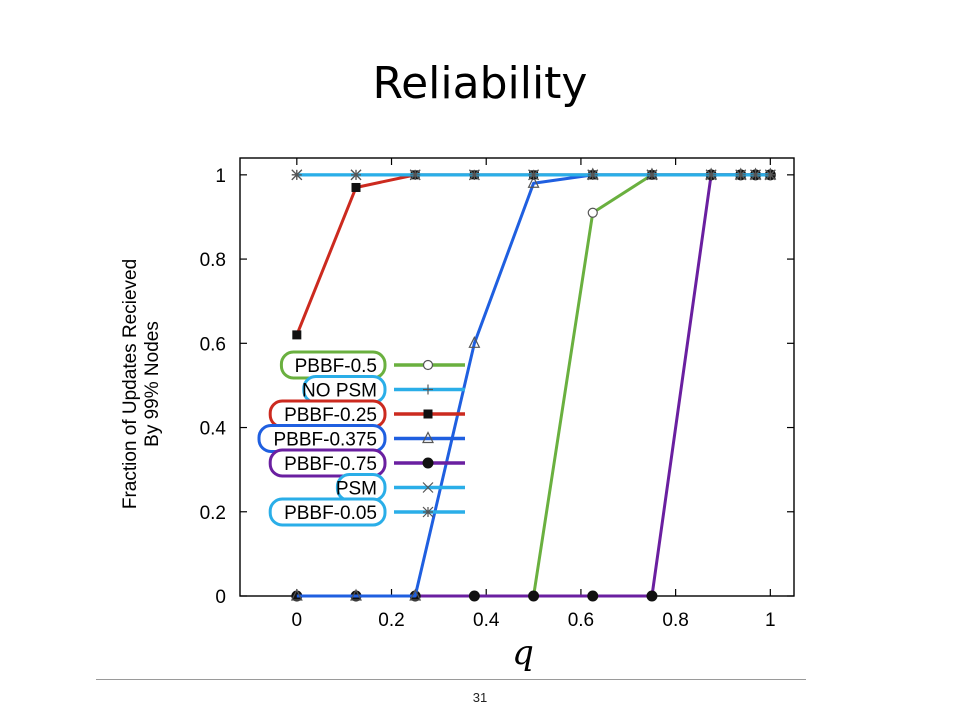  I want to click on y-tick-label: 0, so click(220, 597).